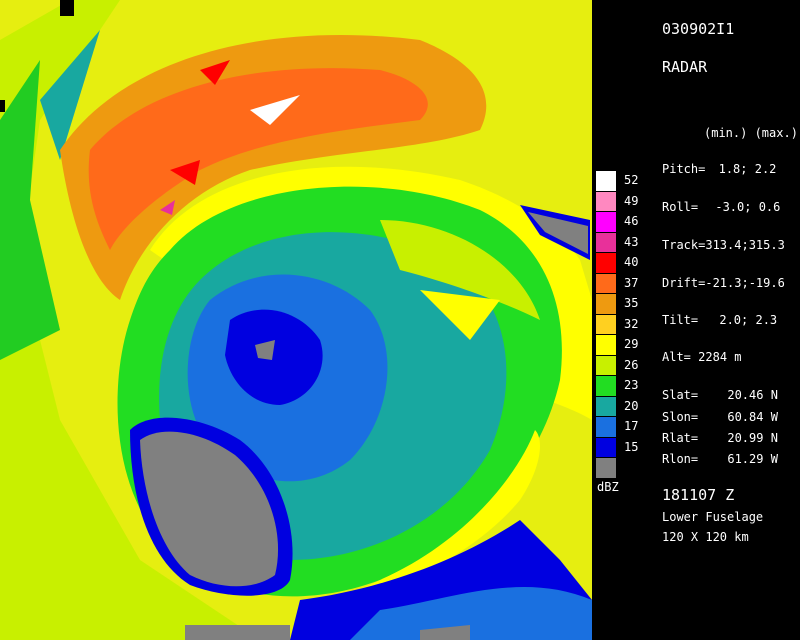  What do you see at coordinates (626, 467) in the screenshot?
I see `legend-level` at bounding box center [626, 467].